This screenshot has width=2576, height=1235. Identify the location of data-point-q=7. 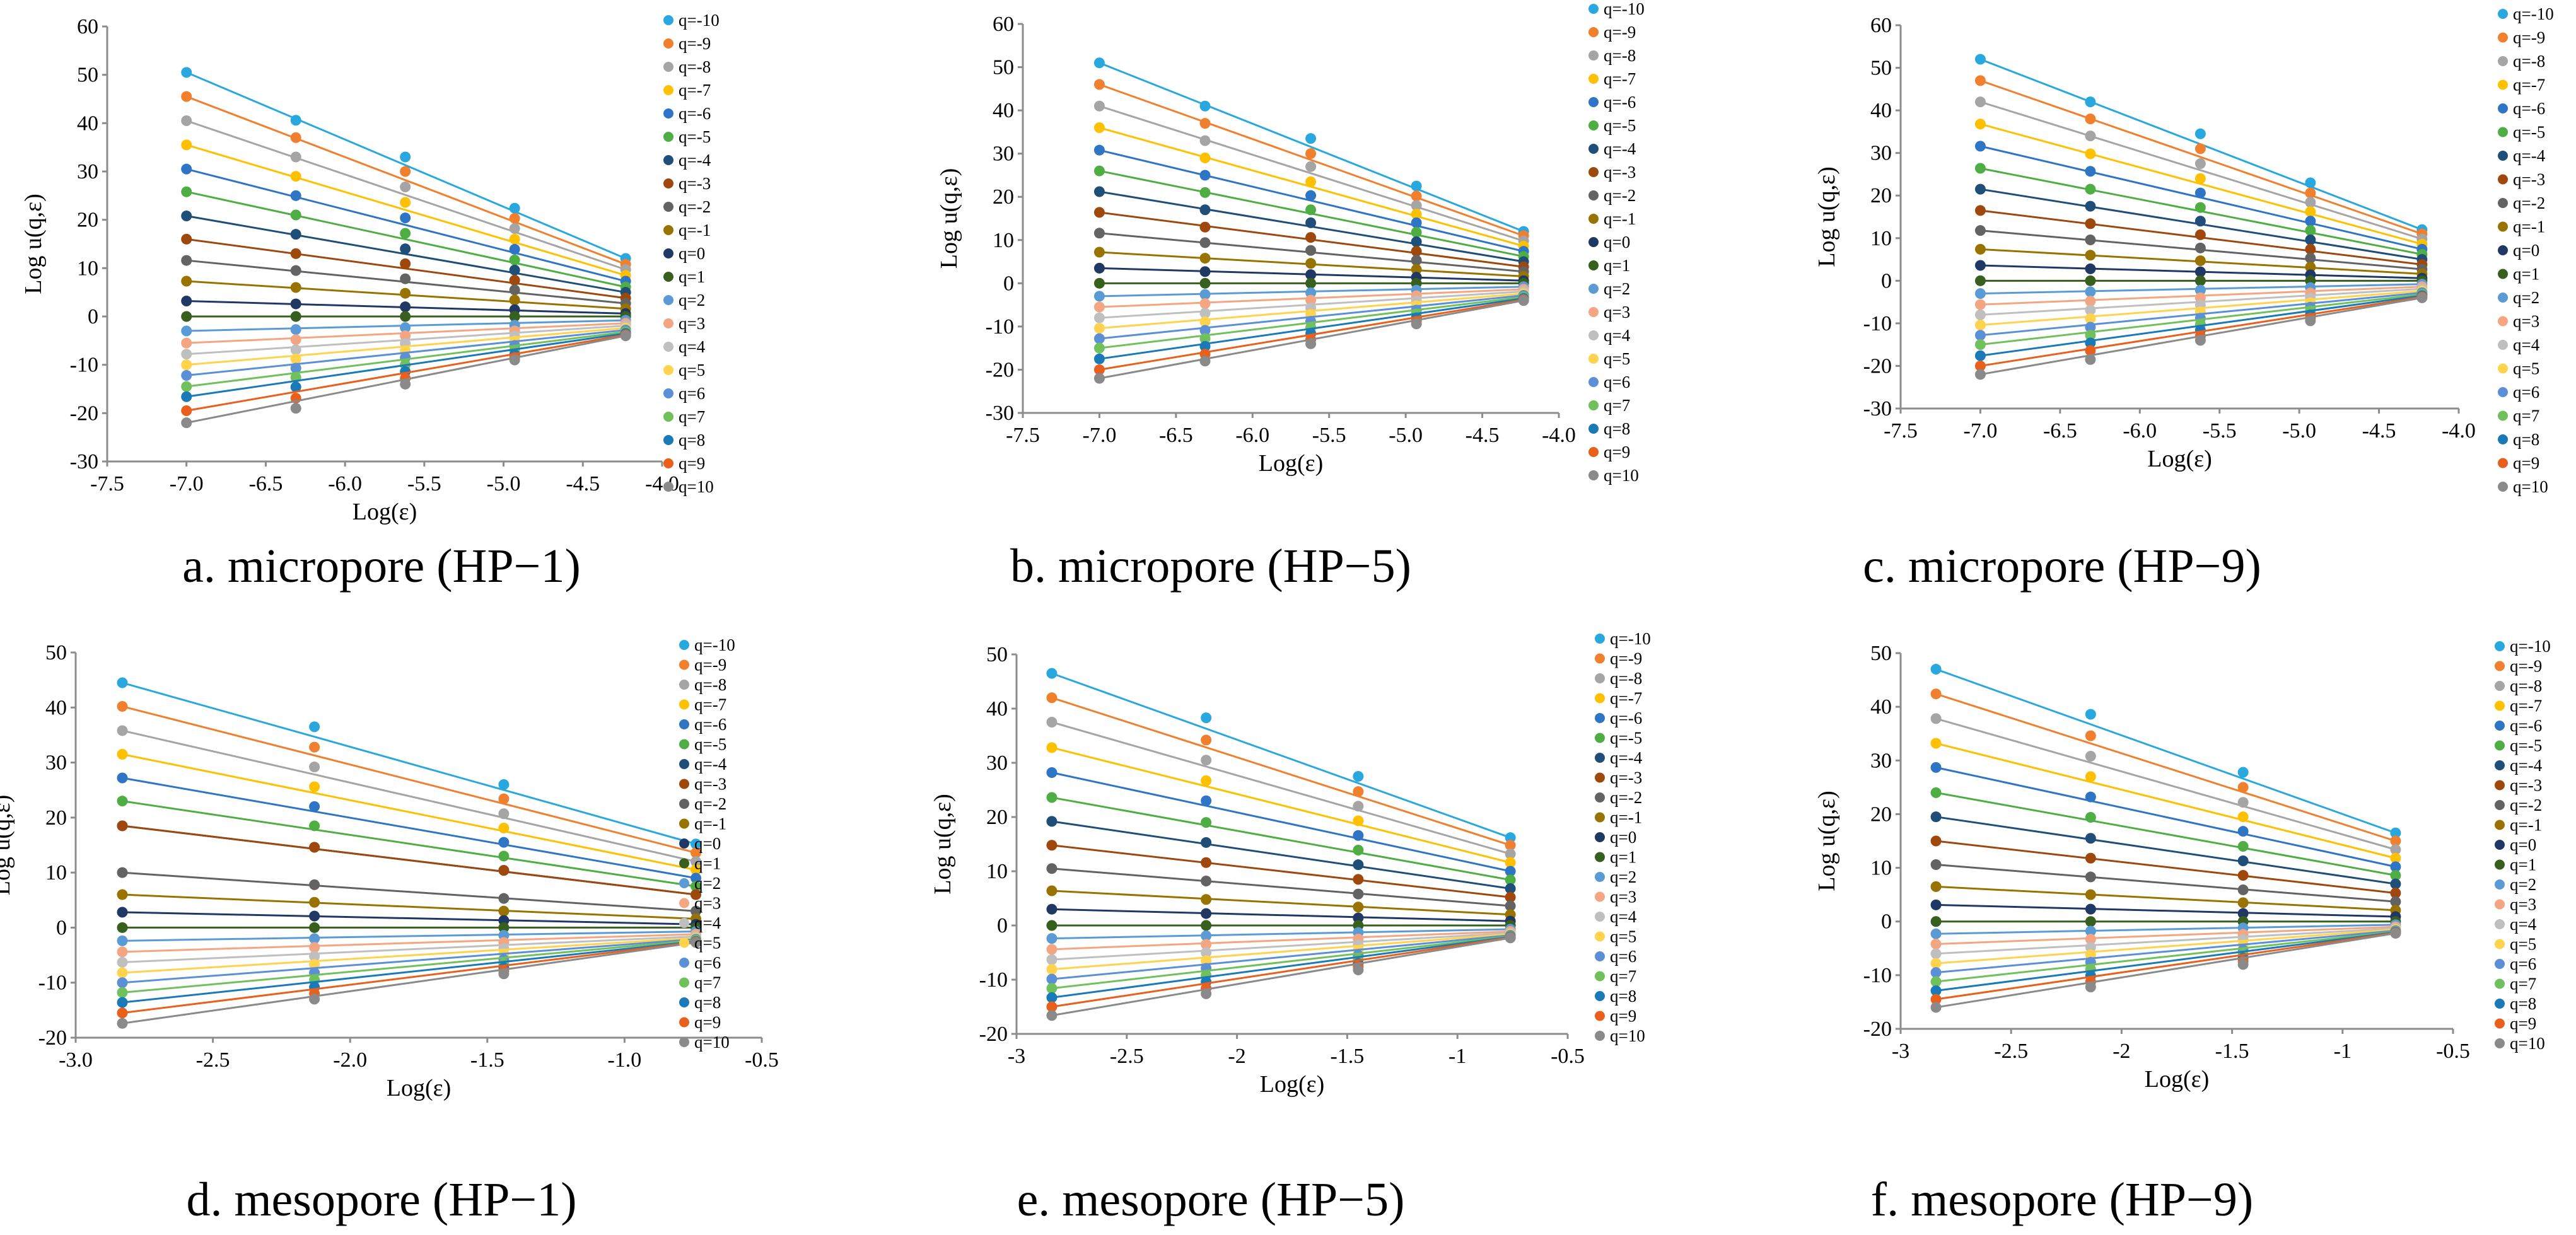
(123, 992).